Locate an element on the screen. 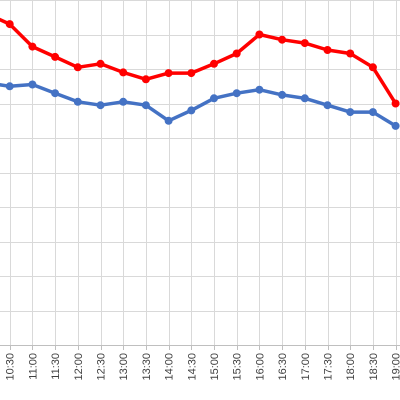 The height and width of the screenshot is (400, 400). x-tick-label: 18:30 is located at coordinates (374, 367).